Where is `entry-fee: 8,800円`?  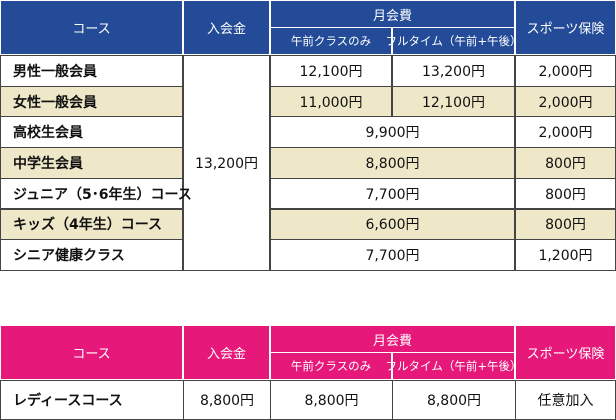
entry-fee: 8,800円 is located at coordinates (227, 400).